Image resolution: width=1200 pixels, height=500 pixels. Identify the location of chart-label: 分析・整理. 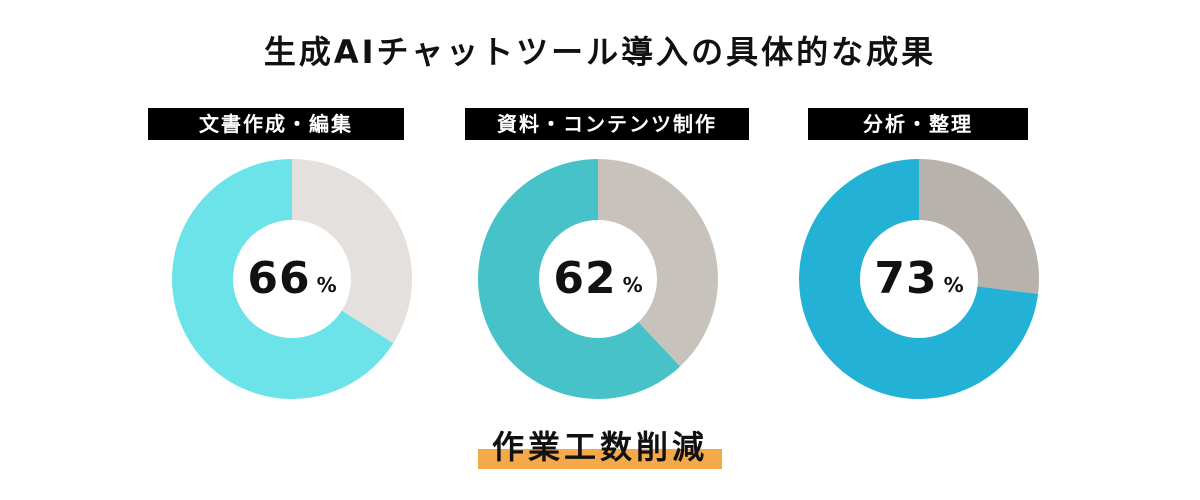
(918, 124).